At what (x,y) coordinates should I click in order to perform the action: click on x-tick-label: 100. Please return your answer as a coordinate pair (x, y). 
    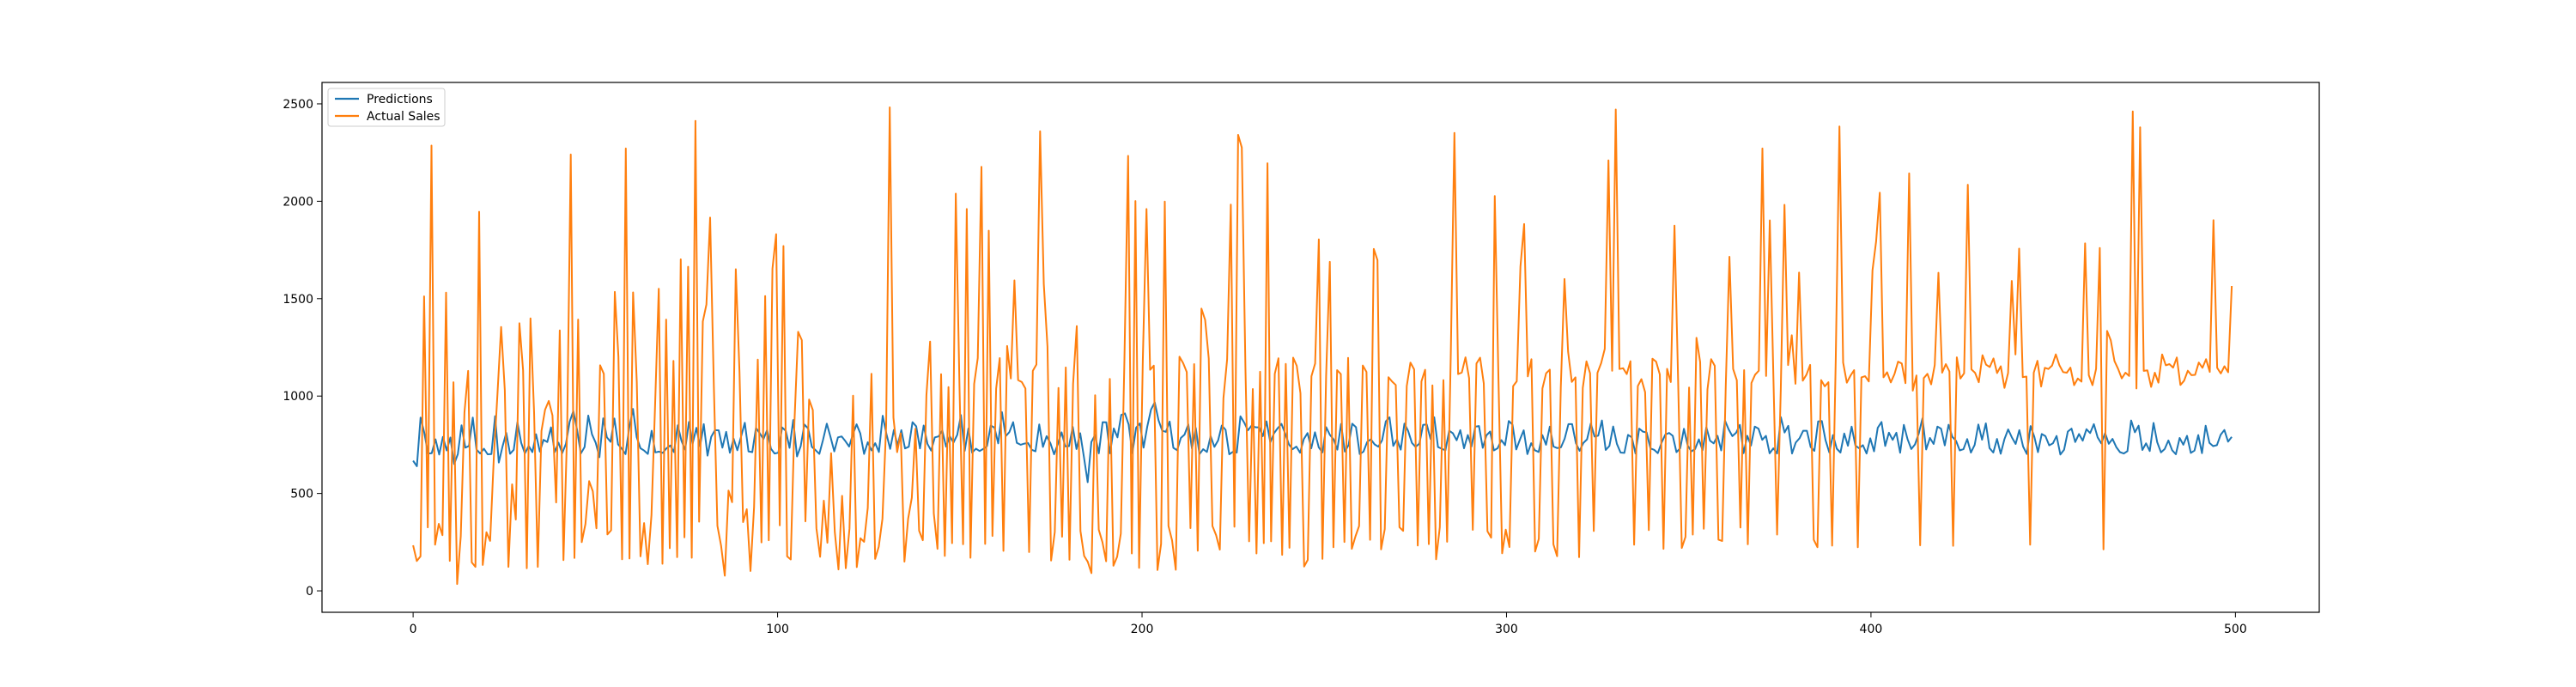
    Looking at the image, I should click on (777, 629).